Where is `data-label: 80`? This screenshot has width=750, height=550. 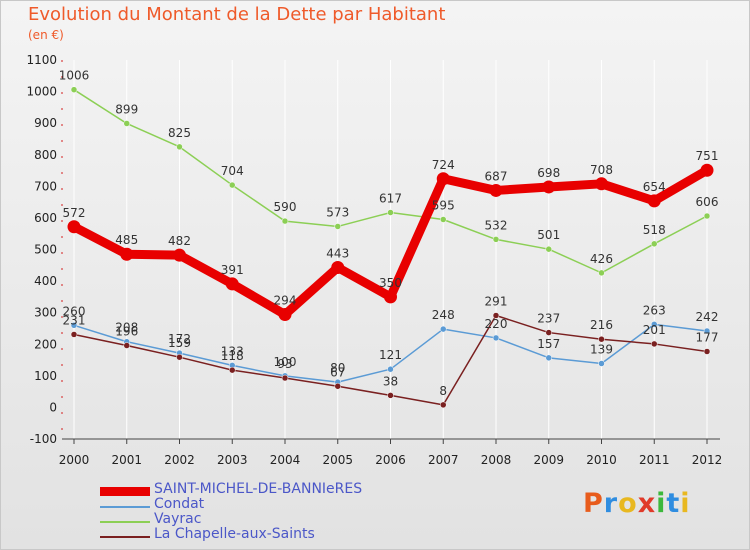
data-label: 80 is located at coordinates (337, 368).